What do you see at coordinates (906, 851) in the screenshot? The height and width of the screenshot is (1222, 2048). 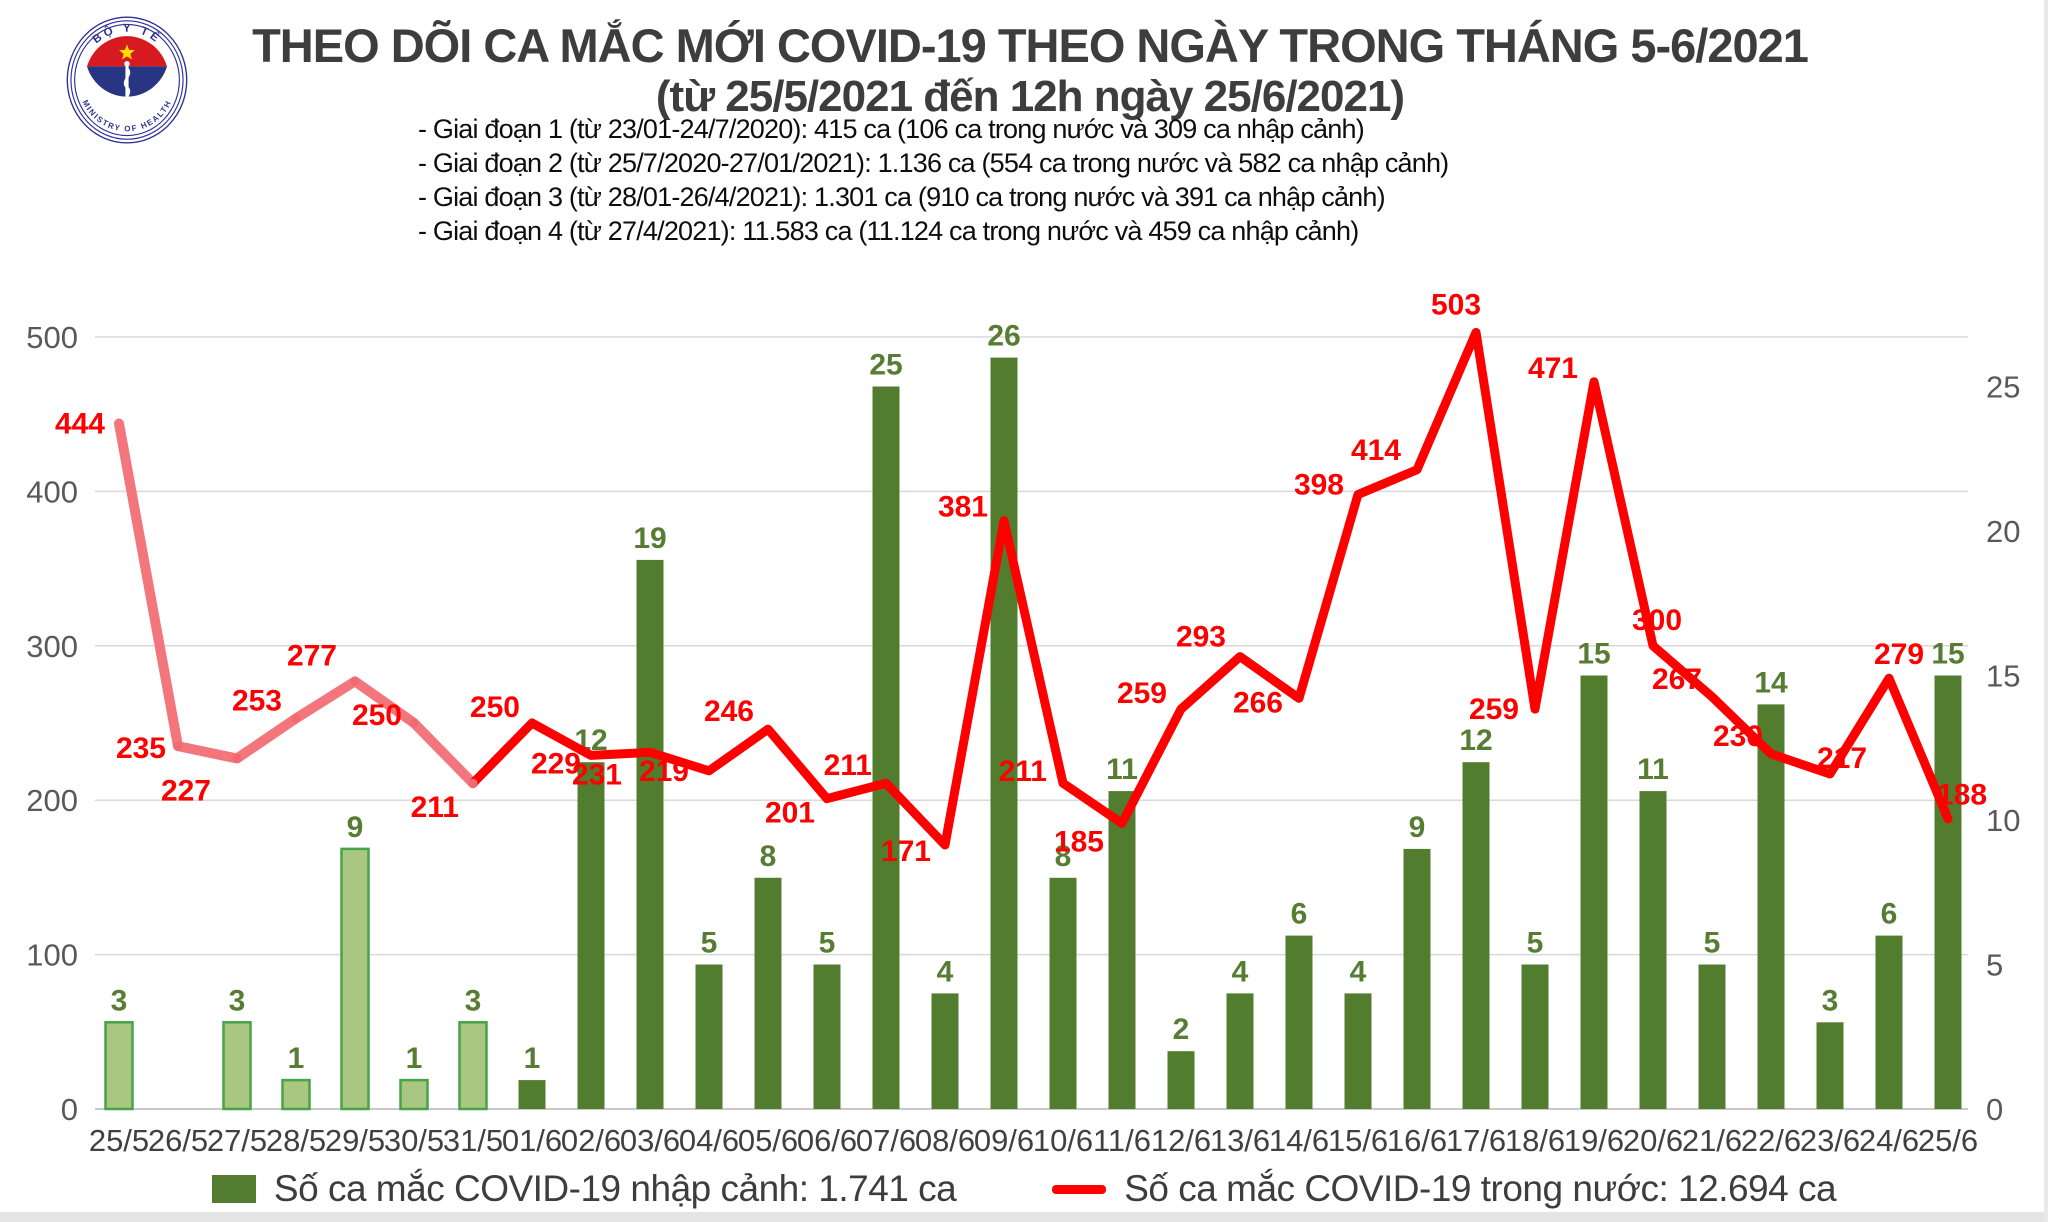 I see `line-value-label: 171` at bounding box center [906, 851].